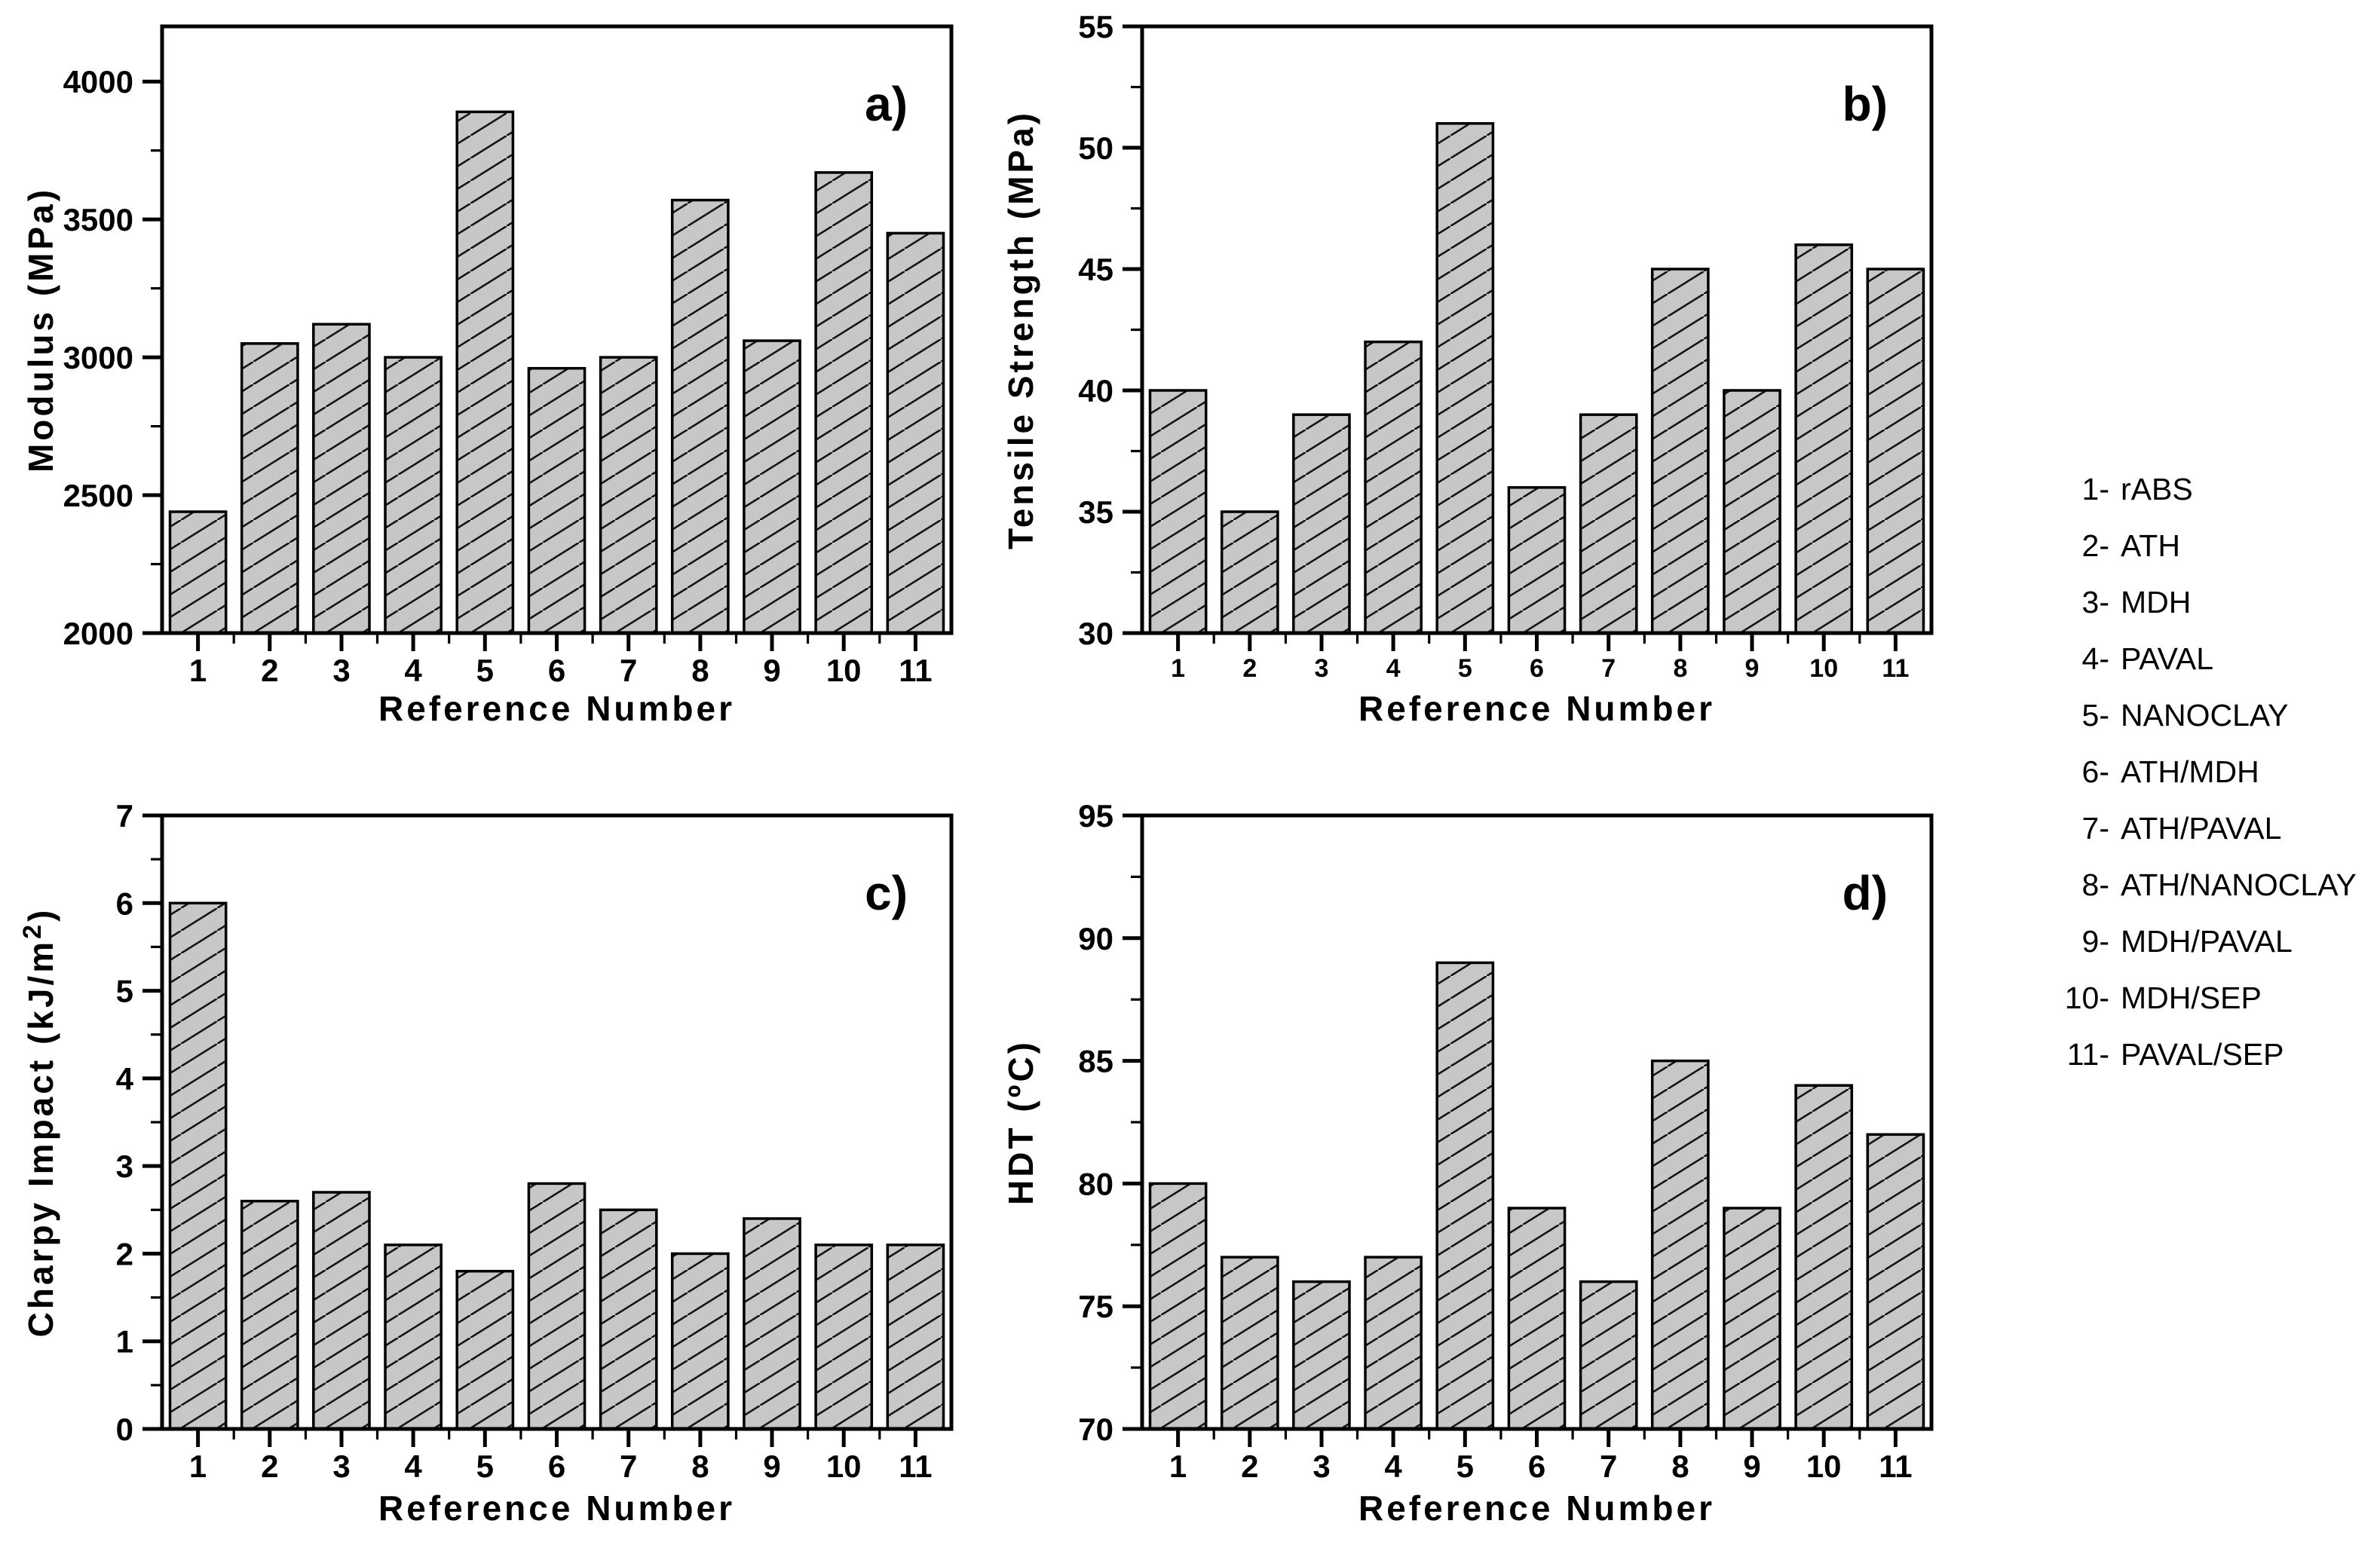  What do you see at coordinates (39, 1122) in the screenshot?
I see `y-axis-title: Charpy Impact (kJ/m2)` at bounding box center [39, 1122].